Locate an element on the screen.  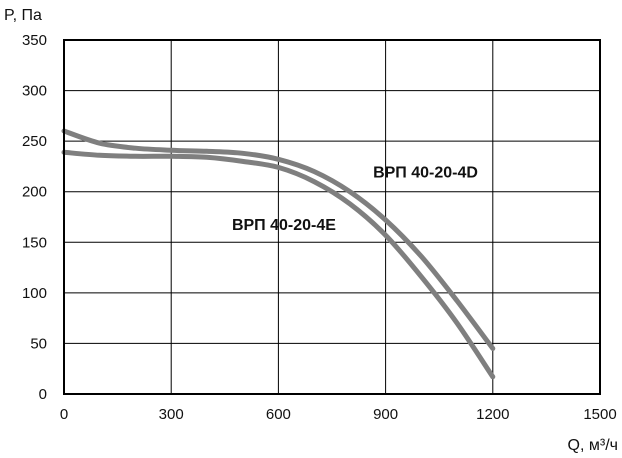
y-tick-label: 200 is located at coordinates (34, 192).